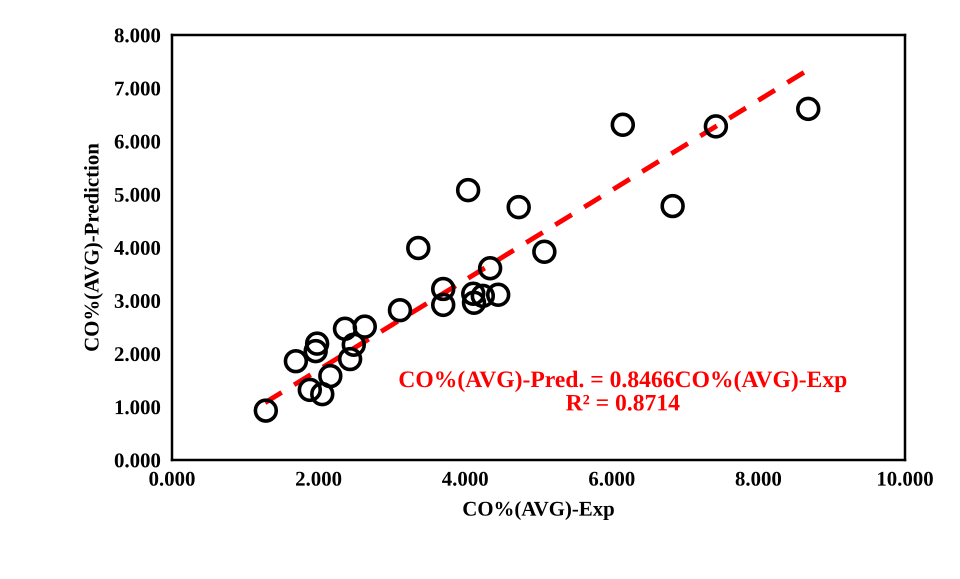 The image size is (960, 579). Describe the element at coordinates (622, 381) in the screenshot. I see `annotation: CO%(AVG)-Pred. = 0.8466CO%(AVG)-Exp` at that location.